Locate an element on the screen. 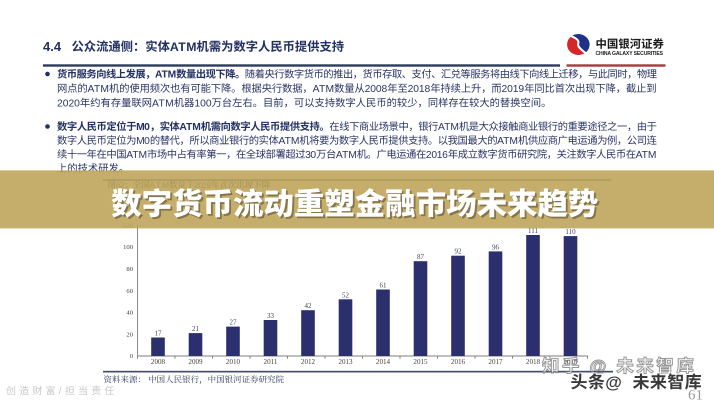 The height and width of the screenshot is (400, 714). svg-text: 30 is located at coordinates (310, 155).